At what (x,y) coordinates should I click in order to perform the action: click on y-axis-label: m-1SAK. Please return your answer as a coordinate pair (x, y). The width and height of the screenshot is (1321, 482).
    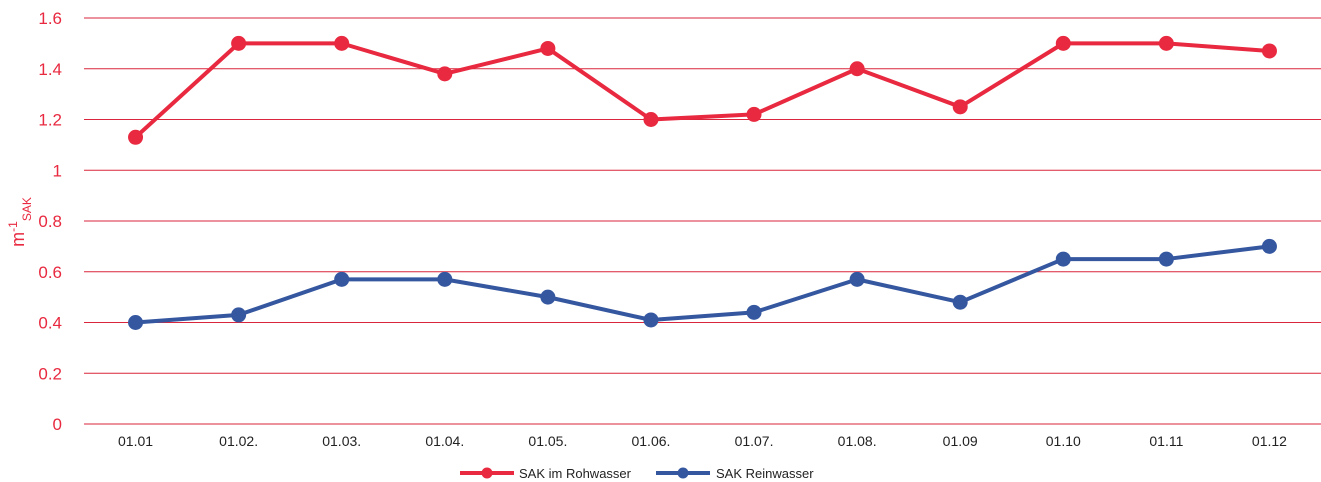
    Looking at the image, I should click on (20, 222).